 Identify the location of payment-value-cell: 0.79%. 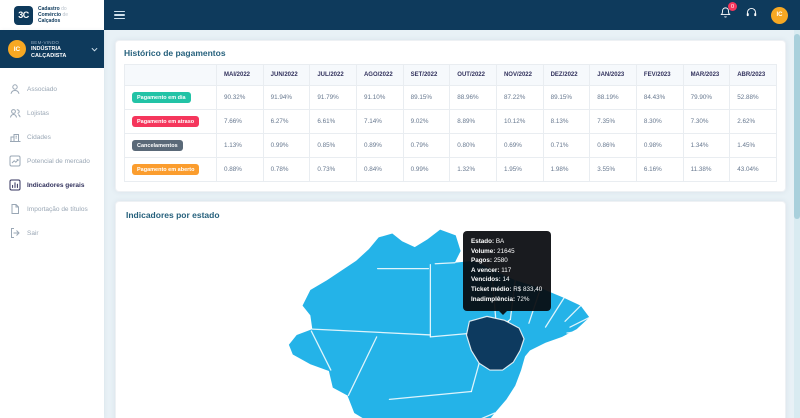
(426, 145).